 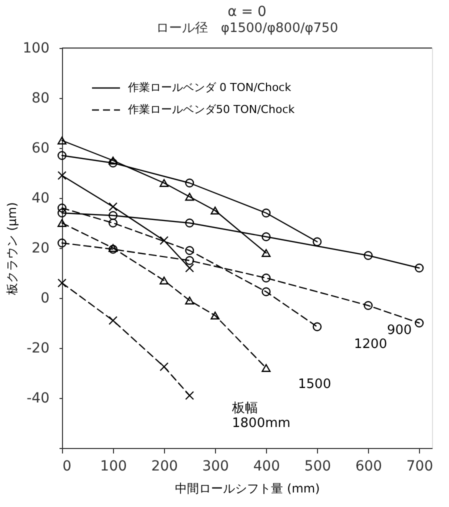 What do you see at coordinates (399, 330) in the screenshot?
I see `annotation: 900` at bounding box center [399, 330].